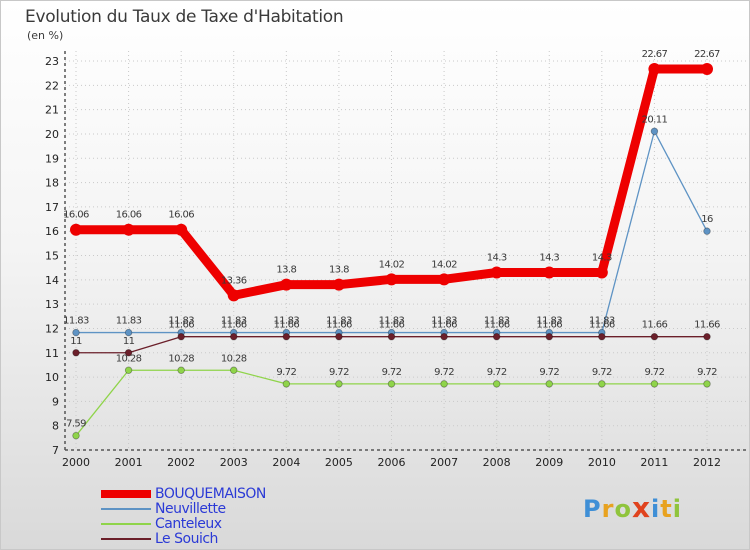 The image size is (750, 550). I want to click on y-tick-label: 13, so click(52, 304).